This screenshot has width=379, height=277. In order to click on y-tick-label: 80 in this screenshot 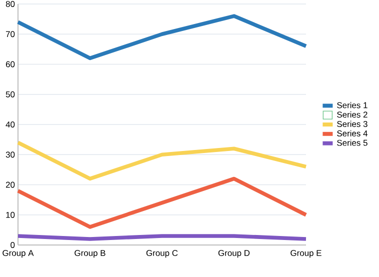, I will do `click(10, 4)`.